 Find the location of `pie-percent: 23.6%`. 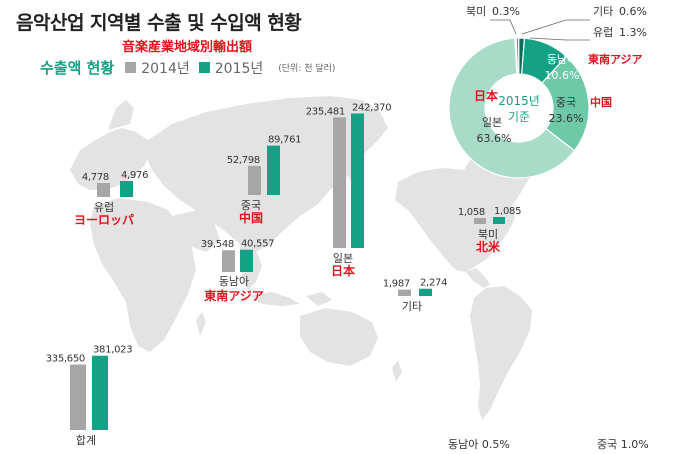

pie-percent: 23.6% is located at coordinates (566, 118).